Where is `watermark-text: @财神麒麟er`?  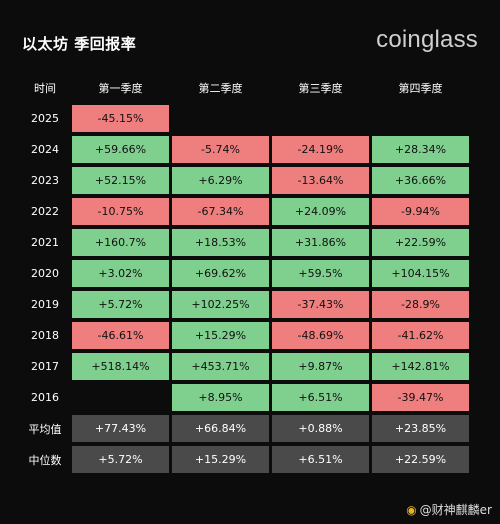
watermark-text: @财神麒麟er is located at coordinates (455, 510).